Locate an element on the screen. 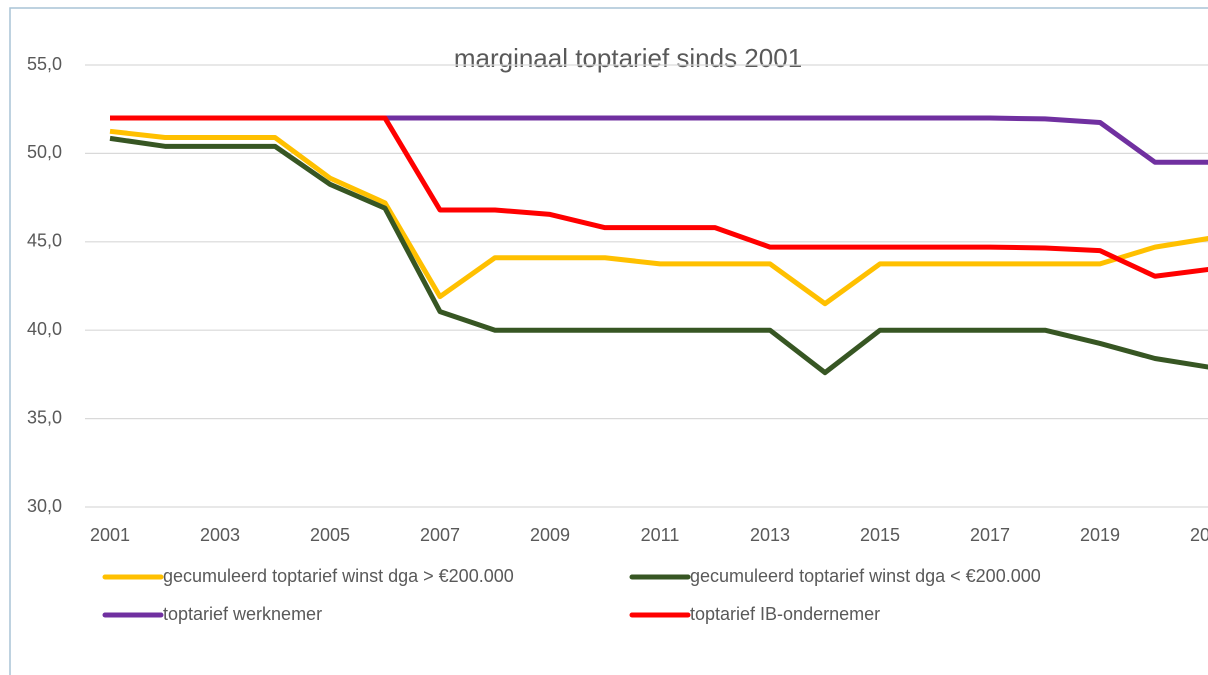 Image resolution: width=1208 pixels, height=675 pixels. y-tick-label: 45,0 is located at coordinates (44, 241).